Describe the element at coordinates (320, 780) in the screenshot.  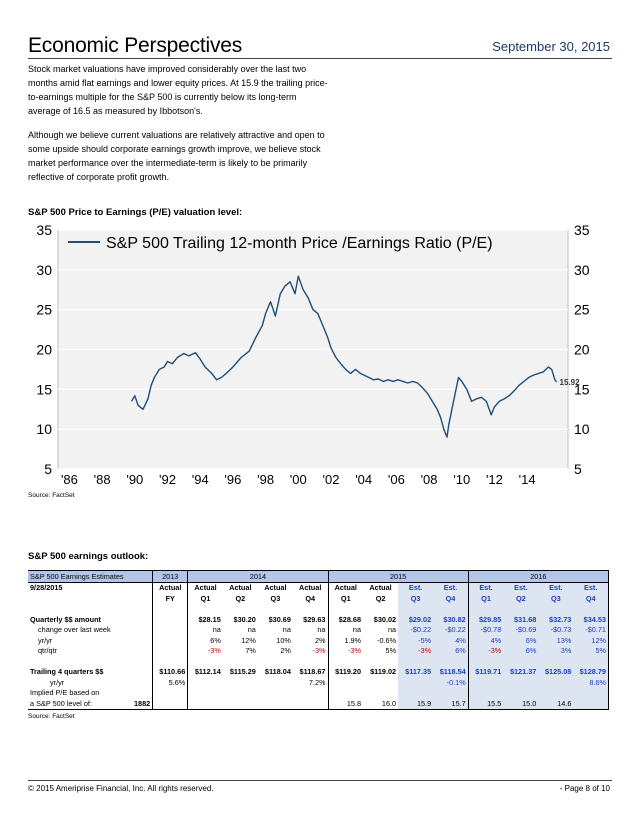
I see `footer-divider` at that location.